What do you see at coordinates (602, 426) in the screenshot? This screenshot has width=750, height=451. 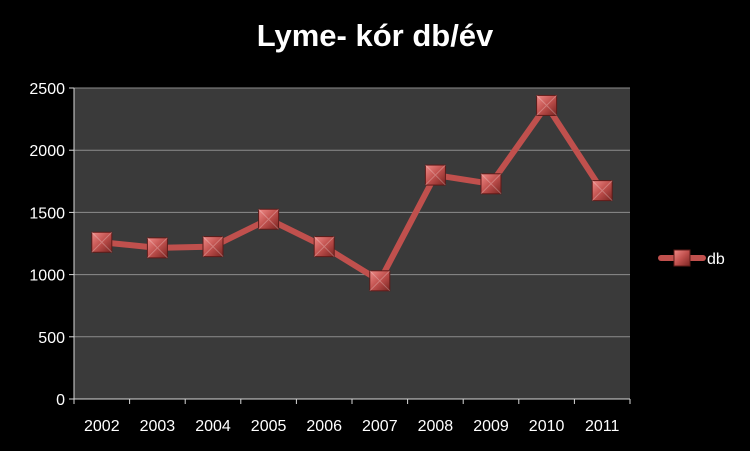 I see `x-tick-label: 2011` at bounding box center [602, 426].